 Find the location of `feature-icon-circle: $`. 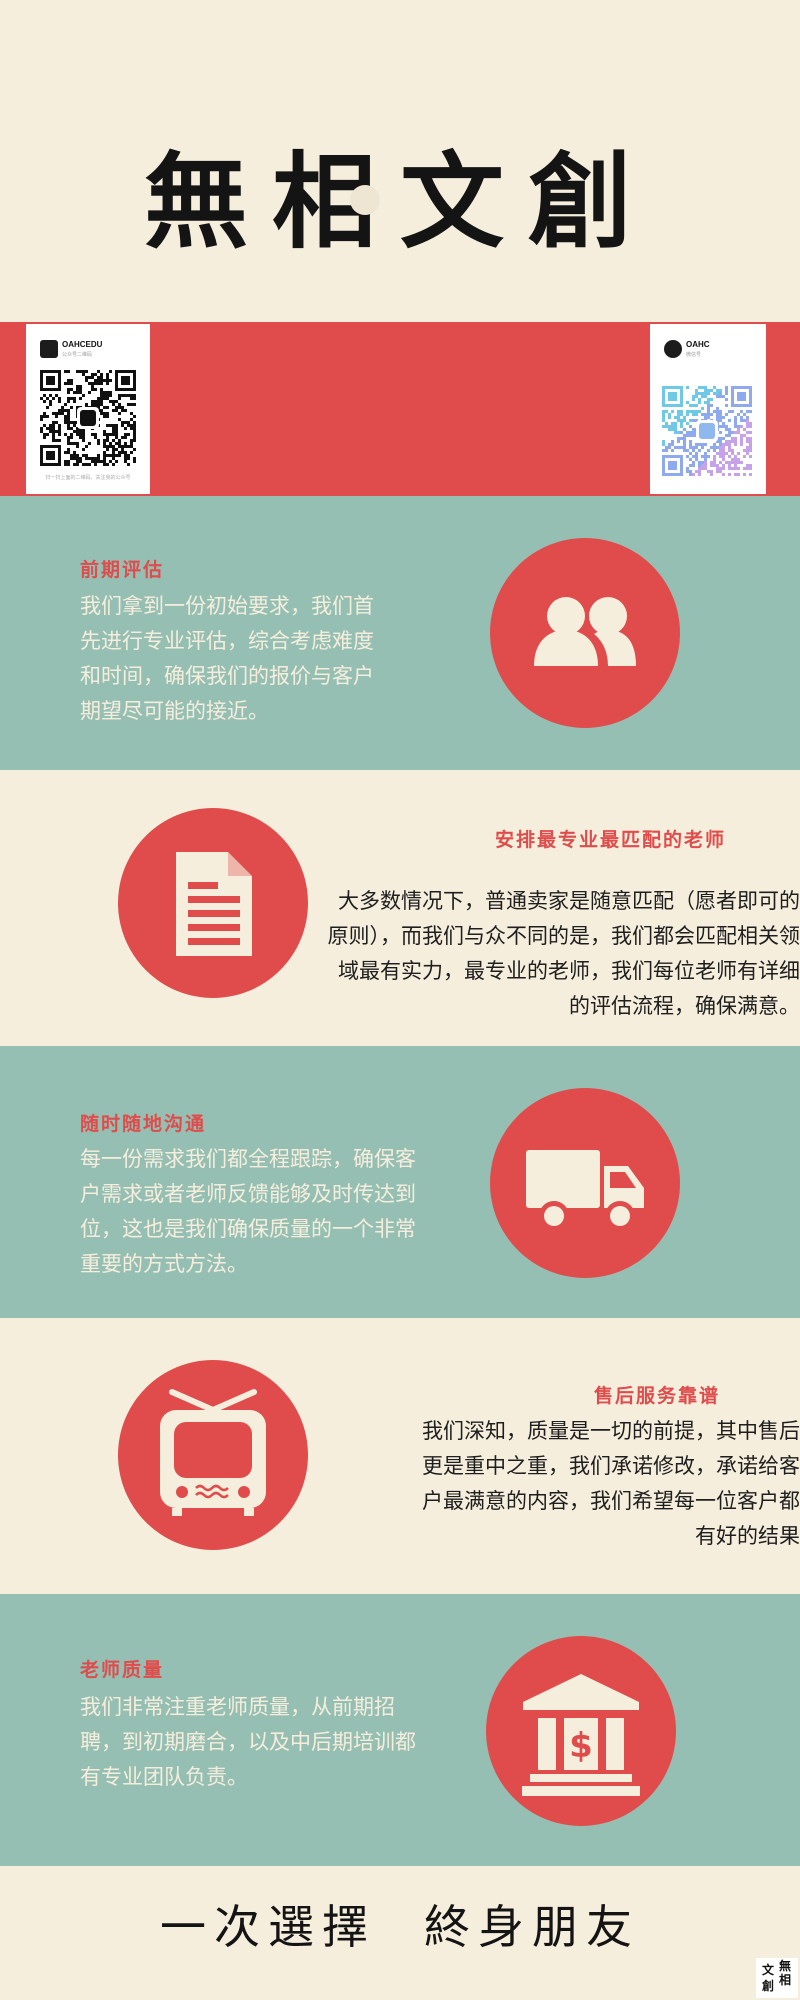

feature-icon-circle: $ is located at coordinates (581, 1731).